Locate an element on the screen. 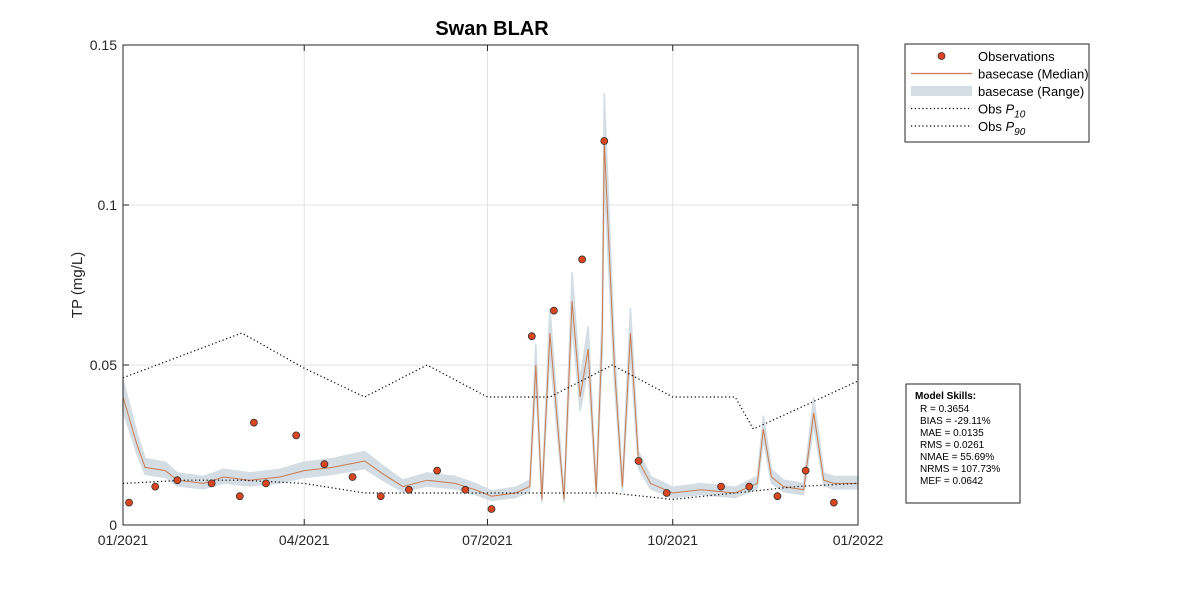 Image resolution: width=1181 pixels, height=591 pixels. x-tick-label: 04/2021 is located at coordinates (304, 540).